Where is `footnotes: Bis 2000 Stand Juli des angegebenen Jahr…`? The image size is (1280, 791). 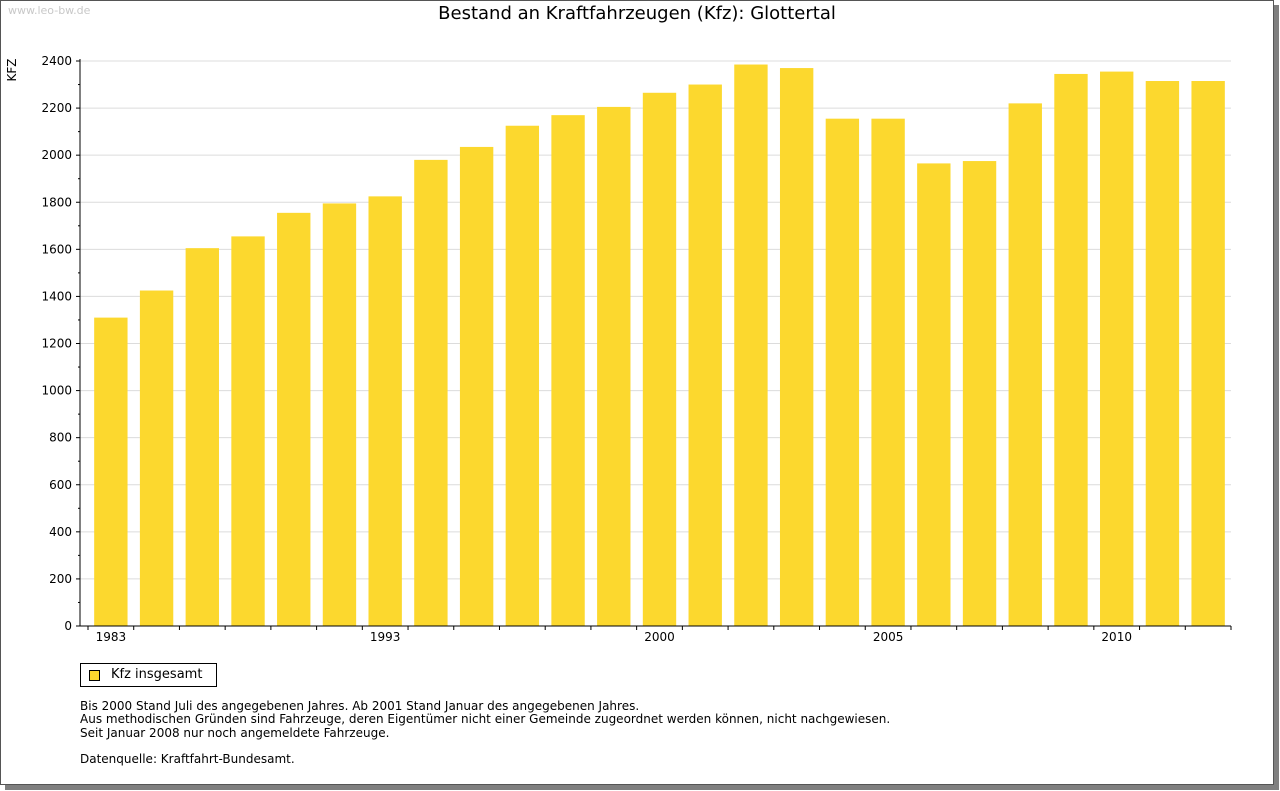
footnotes: Bis 2000 Stand Juli des angegebenen Jahr… is located at coordinates (485, 719).